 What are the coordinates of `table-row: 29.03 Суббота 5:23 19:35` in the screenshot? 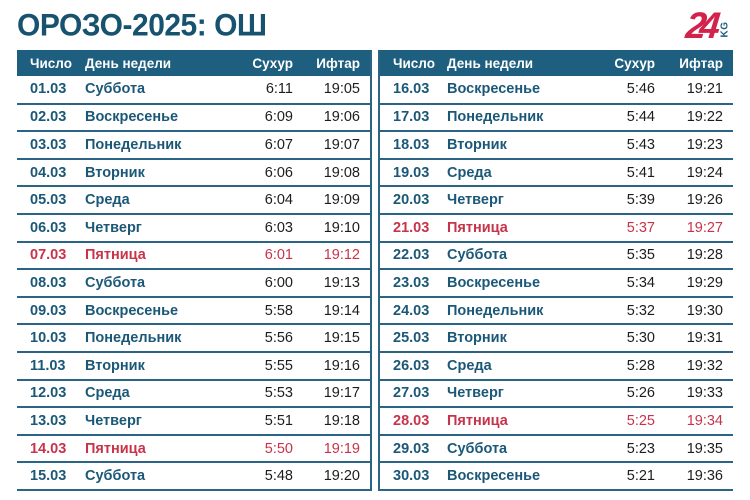 It's located at (556, 449).